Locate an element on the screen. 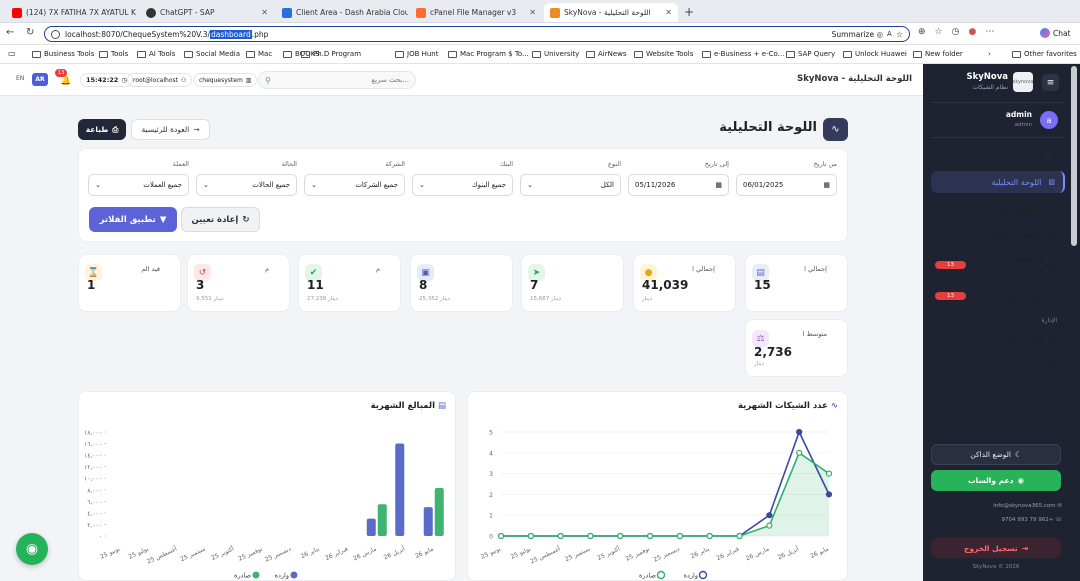 The image size is (1080, 581). back-home-button: العودة للرئيسية → is located at coordinates (170, 129).